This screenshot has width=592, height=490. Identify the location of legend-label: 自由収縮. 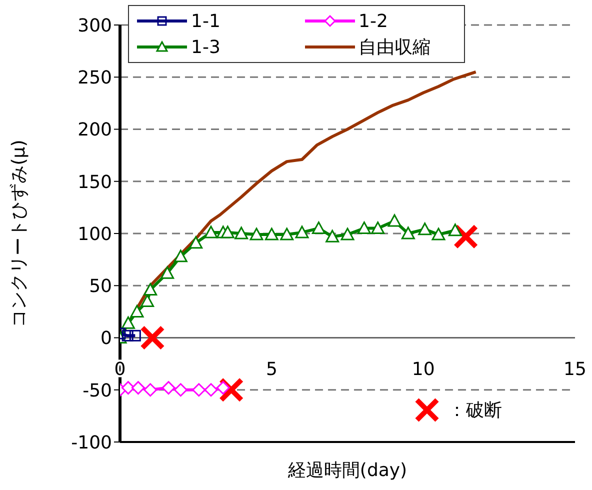
(394, 47).